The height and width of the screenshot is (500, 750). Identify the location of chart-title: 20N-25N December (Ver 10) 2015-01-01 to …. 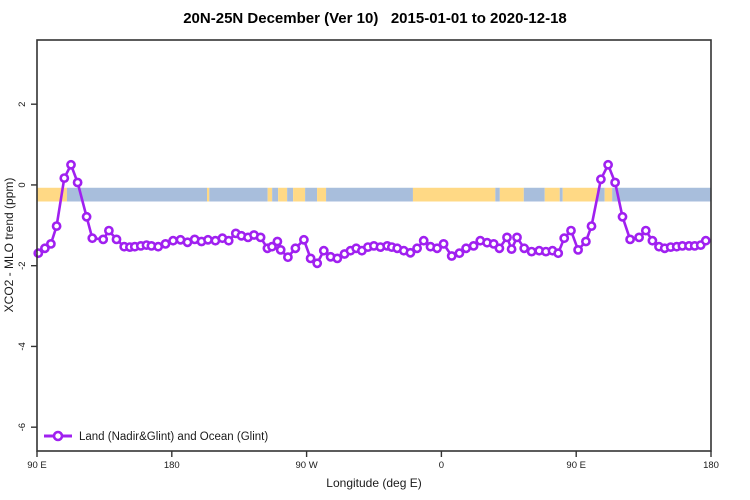
(375, 18).